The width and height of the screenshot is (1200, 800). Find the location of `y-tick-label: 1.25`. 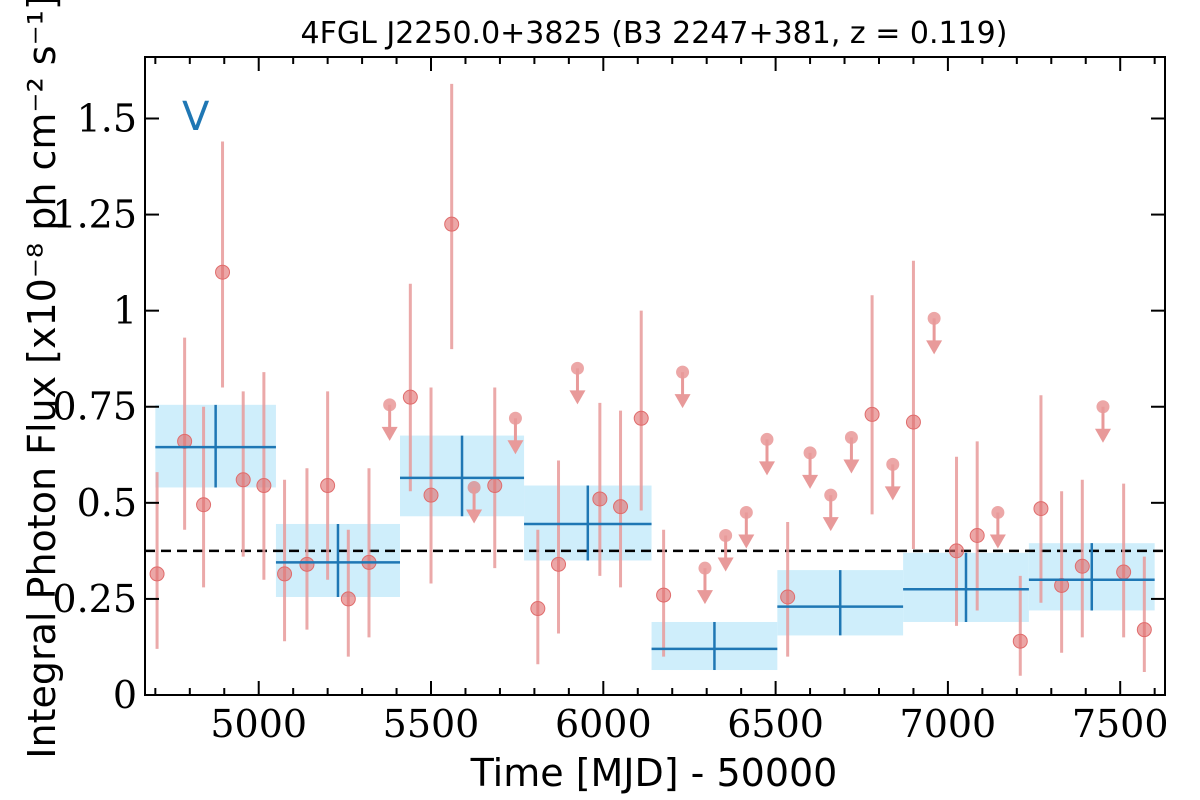

y-tick-label: 1.25 is located at coordinates (94, 215).